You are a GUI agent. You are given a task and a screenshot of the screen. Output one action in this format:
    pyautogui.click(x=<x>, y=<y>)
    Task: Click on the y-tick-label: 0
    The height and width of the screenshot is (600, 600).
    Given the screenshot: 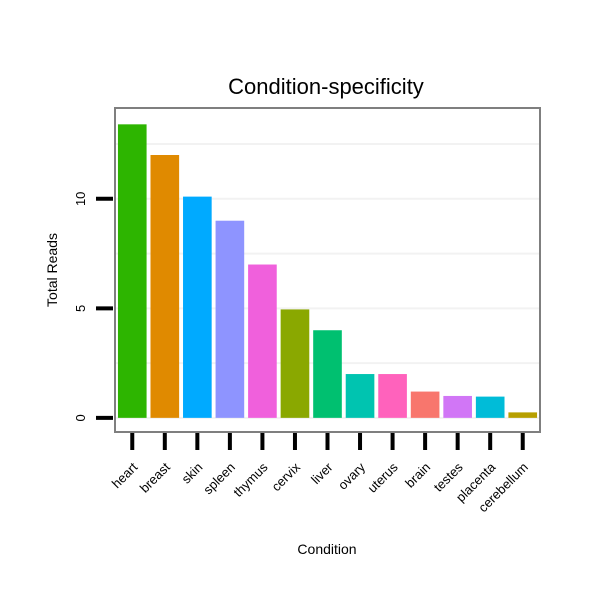 What is the action you would take?
    pyautogui.click(x=80, y=417)
    